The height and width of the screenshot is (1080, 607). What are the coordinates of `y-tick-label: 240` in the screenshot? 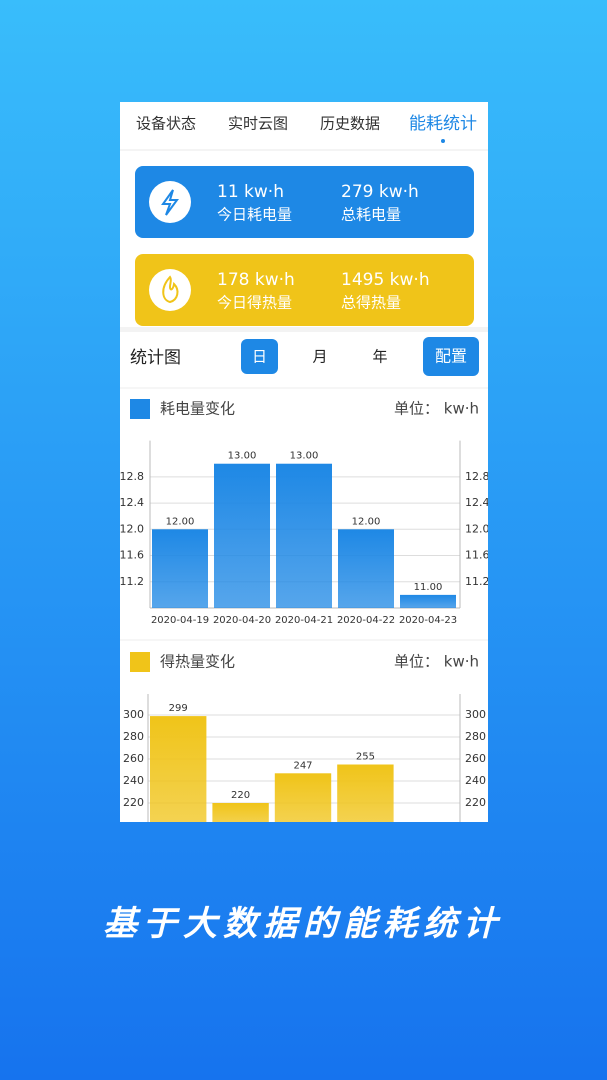 It's located at (133, 780).